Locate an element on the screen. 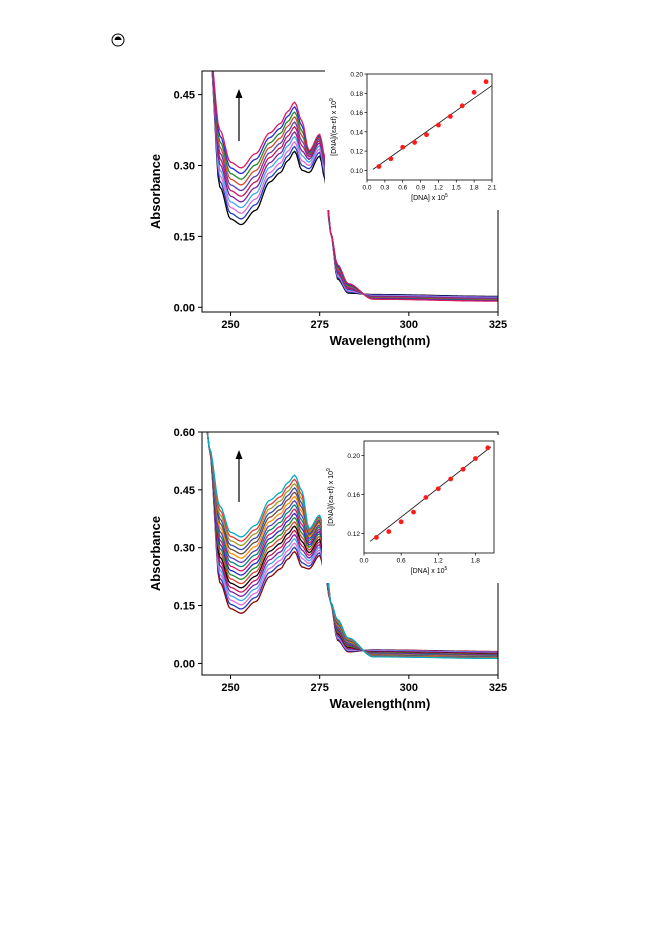 The image size is (657, 936). inset-y-tick-label: 0.10 is located at coordinates (356, 171).